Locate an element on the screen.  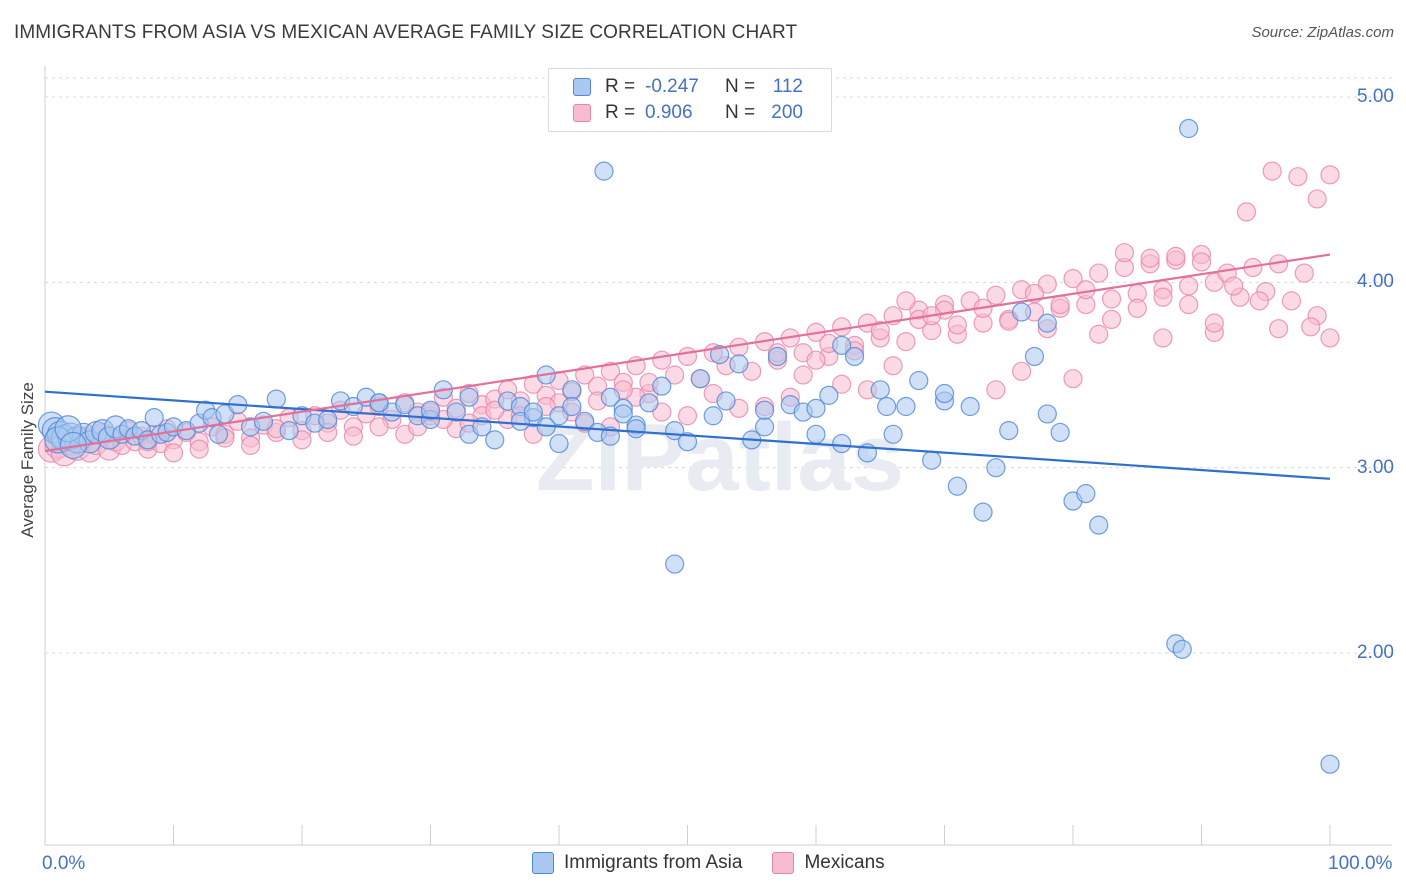
y-tick-label: 4.00 is located at coordinates (1375, 282).